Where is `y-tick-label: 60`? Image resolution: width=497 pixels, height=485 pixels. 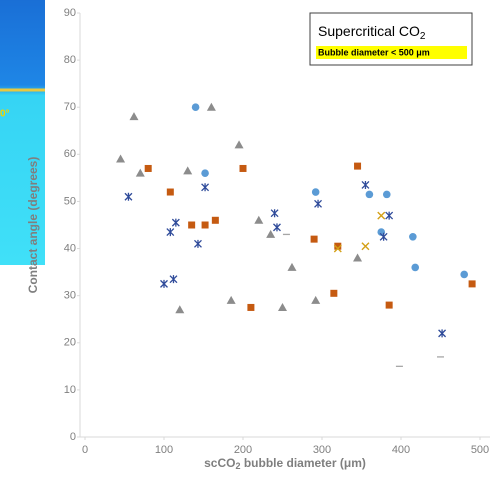 y-tick-label: 60 is located at coordinates (70, 154).